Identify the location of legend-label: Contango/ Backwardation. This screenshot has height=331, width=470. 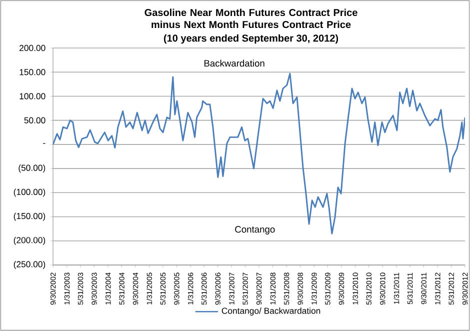
(271, 312).